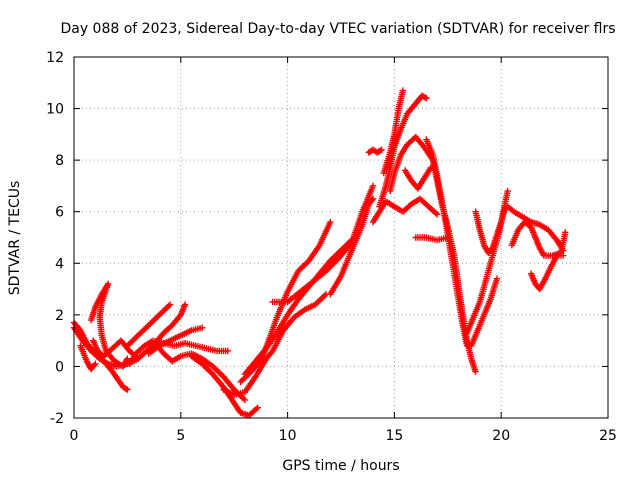 This screenshot has width=640, height=480. I want to click on x-tick-label: 20, so click(501, 436).